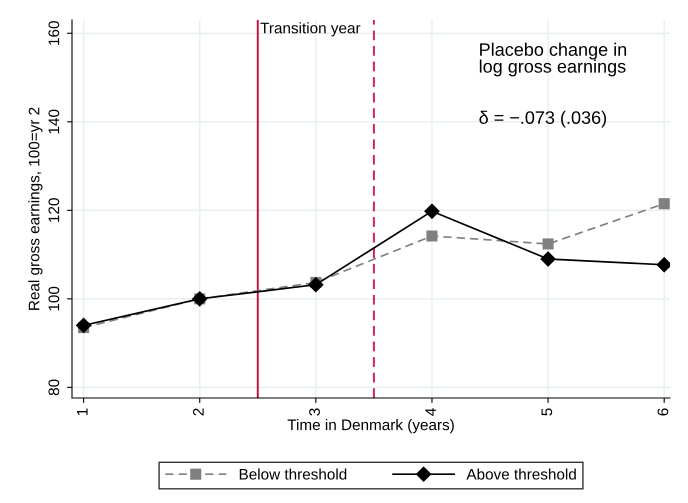 Image resolution: width=688 pixels, height=503 pixels. I want to click on ref-line-label: Transition year, so click(310, 29).